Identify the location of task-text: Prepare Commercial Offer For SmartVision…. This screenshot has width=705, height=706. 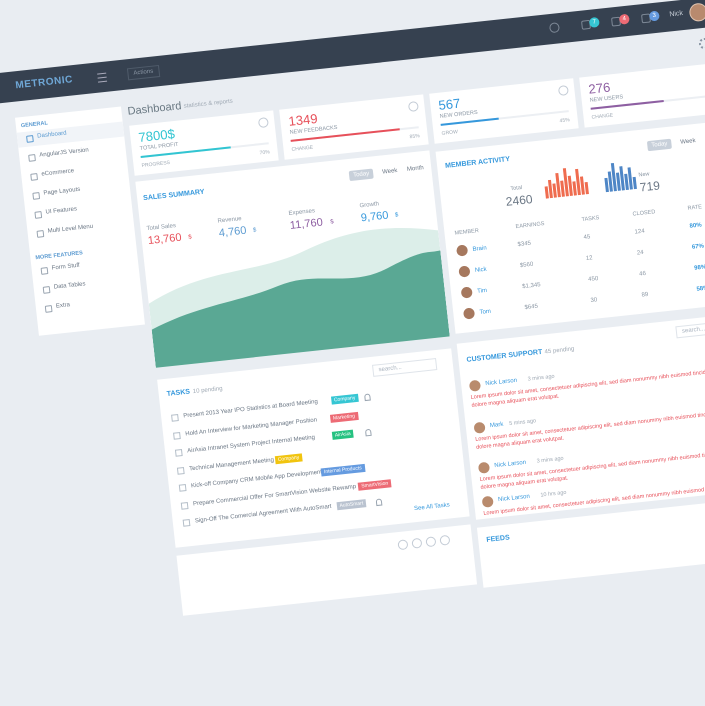
(274, 495).